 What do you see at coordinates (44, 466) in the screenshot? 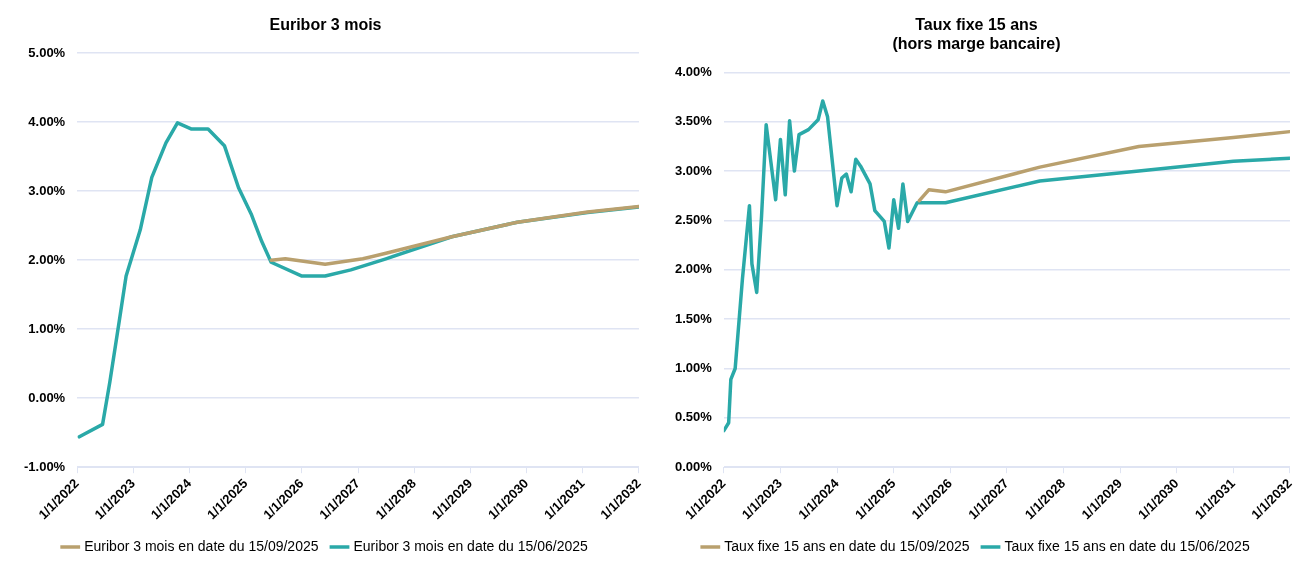
I see `y-tick-label: -1.00%` at bounding box center [44, 466].